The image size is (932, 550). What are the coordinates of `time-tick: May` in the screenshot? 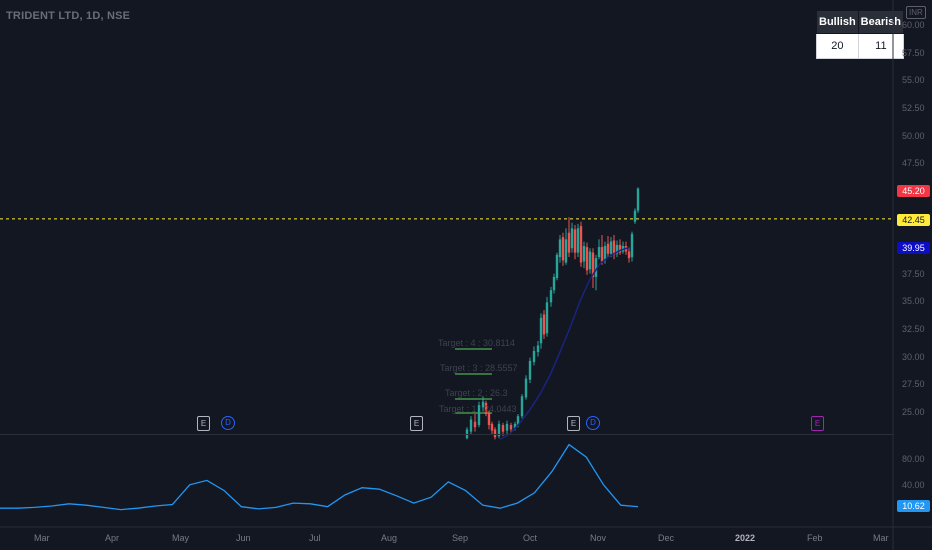 It's located at (181, 538).